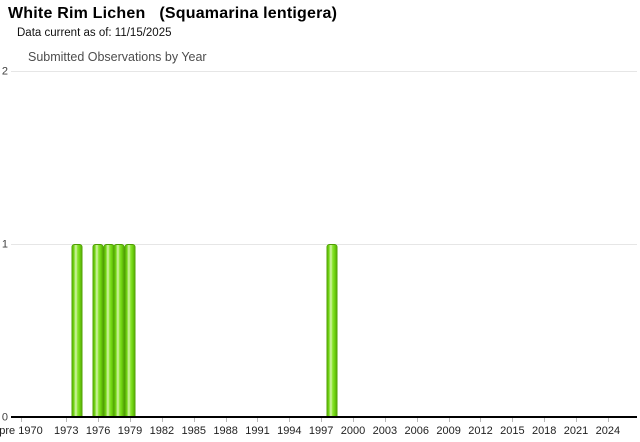 This screenshot has height=442, width=640. Describe the element at coordinates (4, 417) in the screenshot. I see `y-axis-label-0: 0` at that location.